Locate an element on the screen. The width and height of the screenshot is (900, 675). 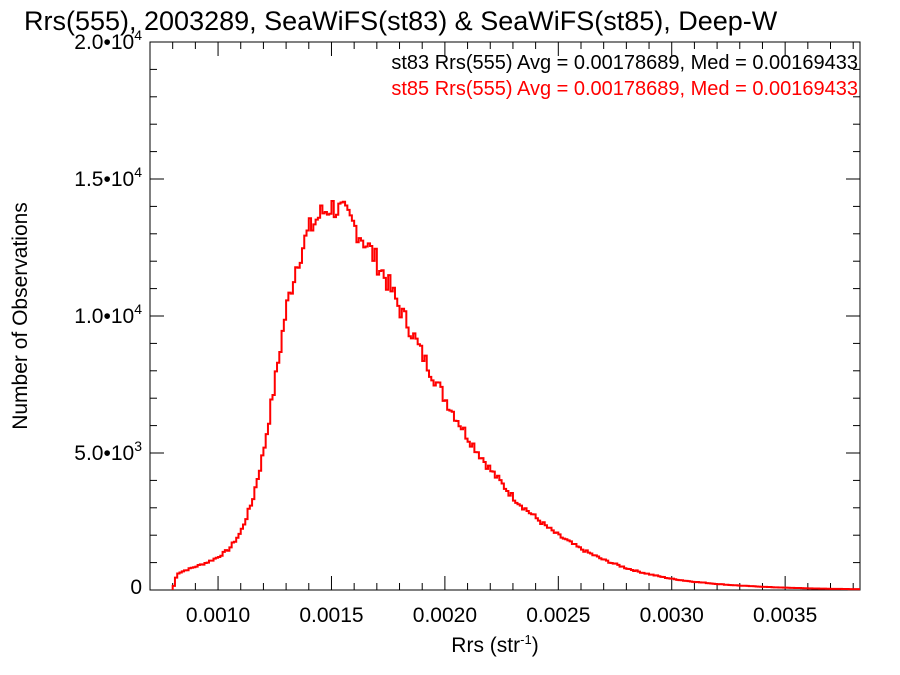
x-tick-label: 0.0015 is located at coordinates (331, 615).